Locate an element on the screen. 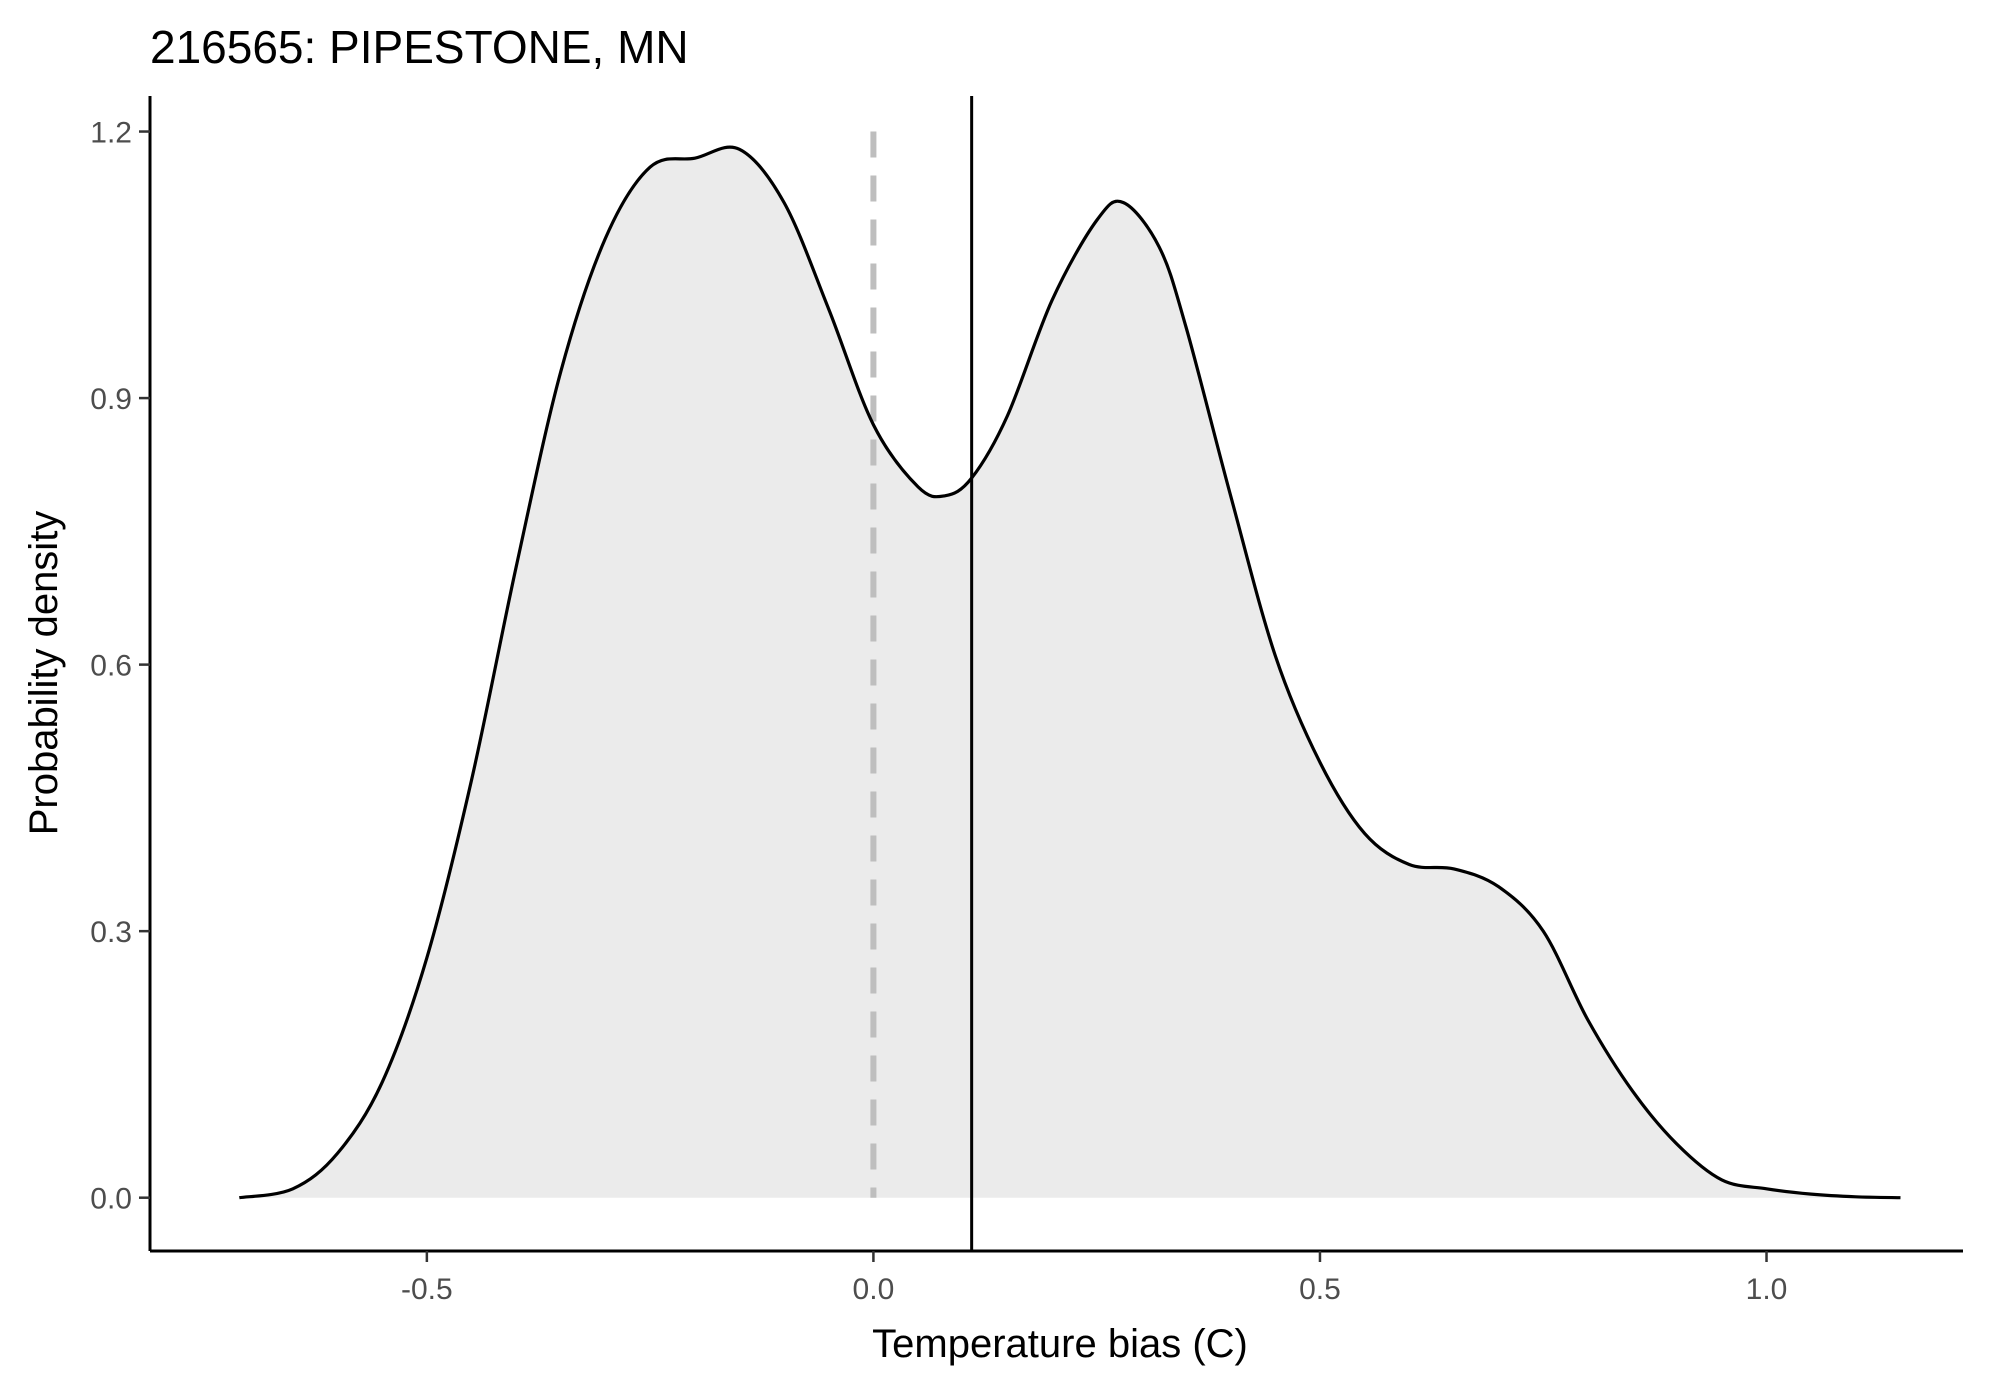  y-tick-label: 0.3 is located at coordinates (111, 932).